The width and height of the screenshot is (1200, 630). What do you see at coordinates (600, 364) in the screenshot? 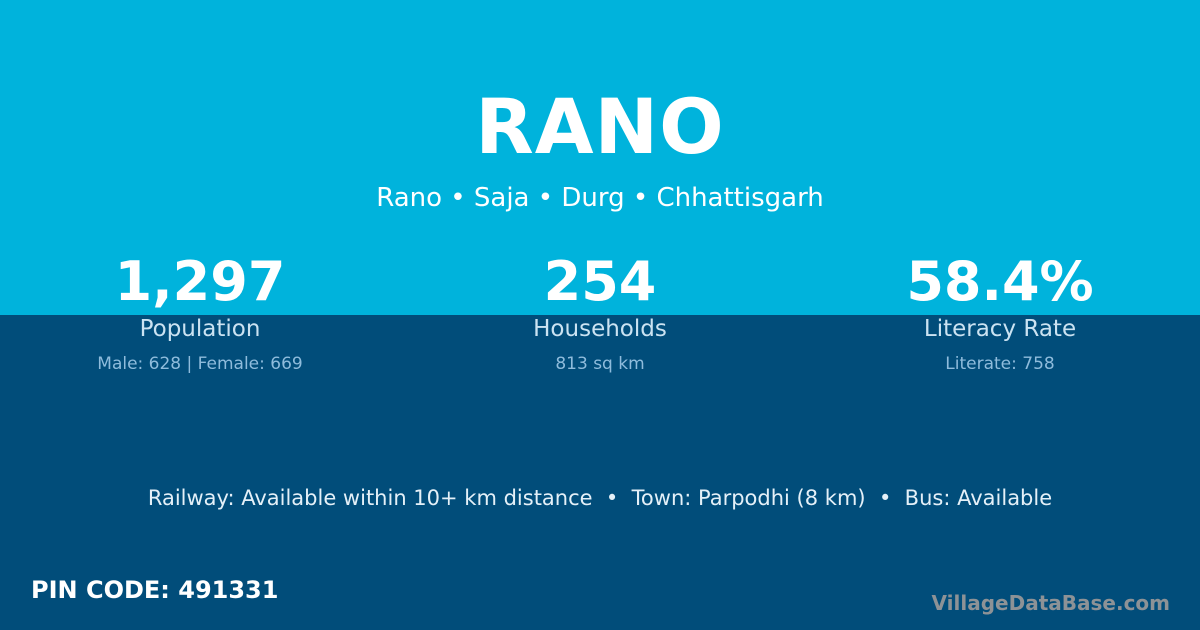
I see `stat-subtext: 813 sq km` at bounding box center [600, 364].